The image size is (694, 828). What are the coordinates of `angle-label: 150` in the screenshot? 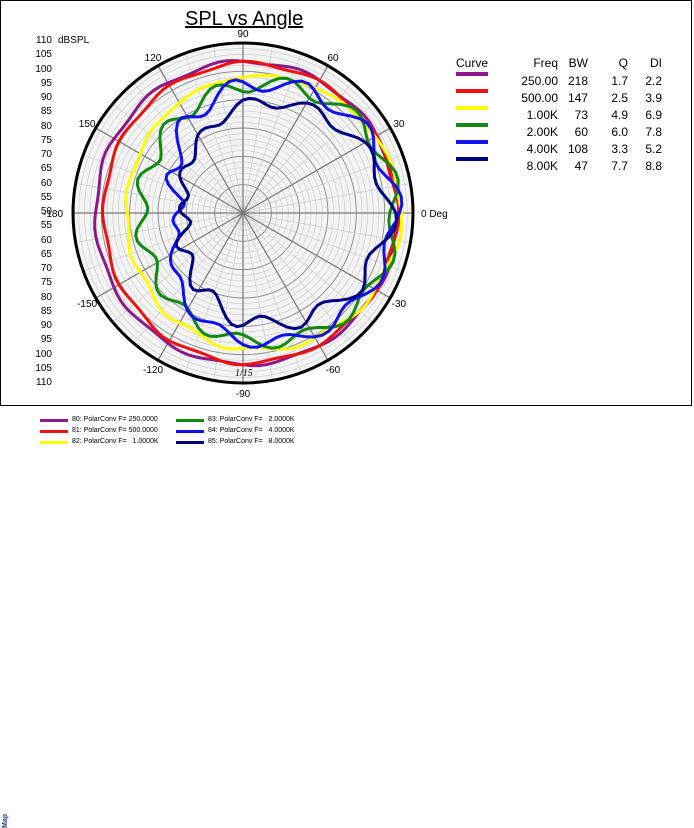 It's located at (87, 124).